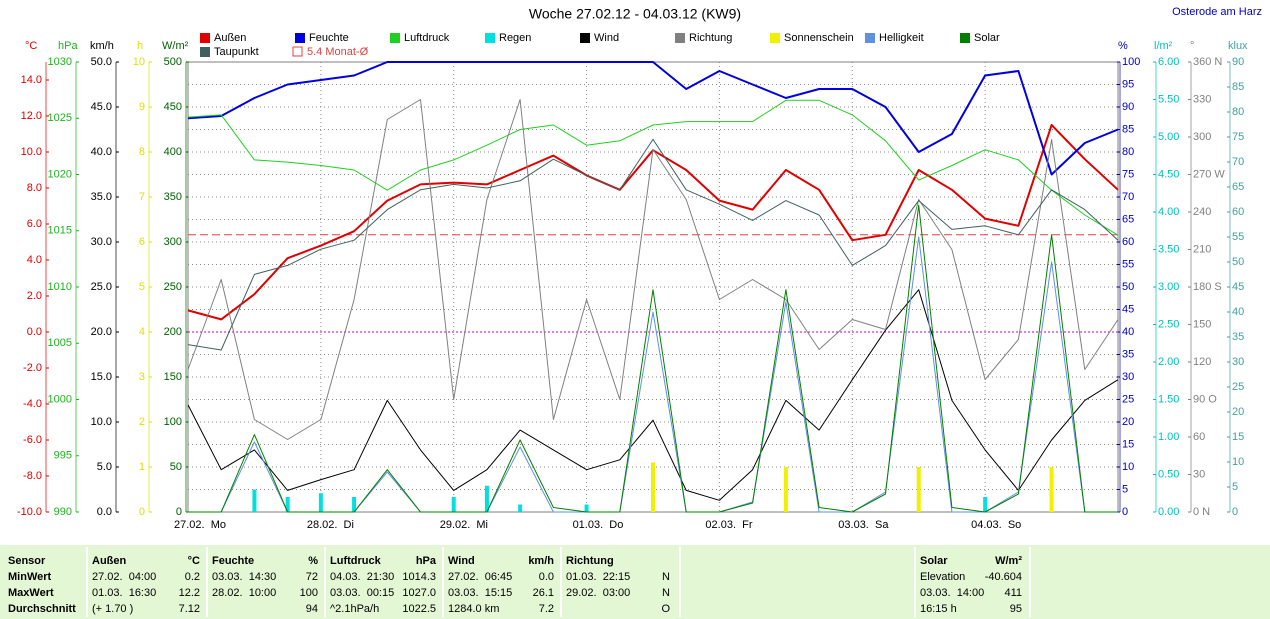  I want to click on x-tick-label: 27.02. Mo, so click(200, 525).